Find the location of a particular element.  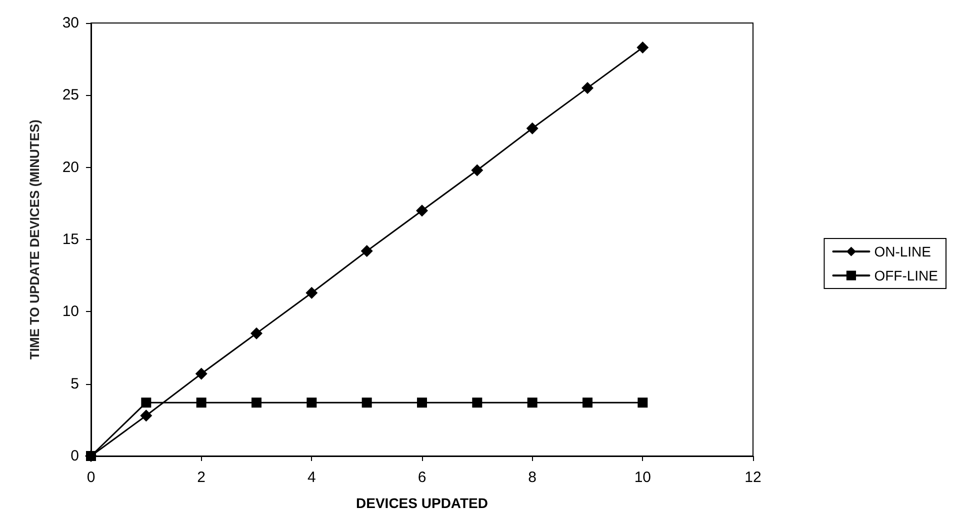

x-tick-label: 8 is located at coordinates (532, 477).